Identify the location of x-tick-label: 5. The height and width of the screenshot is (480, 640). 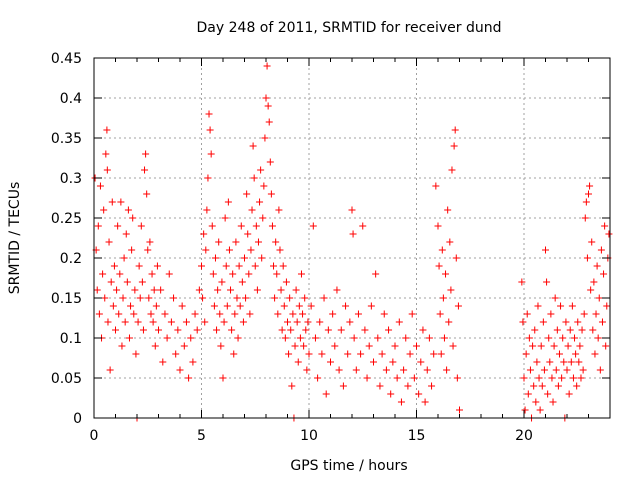
(201, 436).